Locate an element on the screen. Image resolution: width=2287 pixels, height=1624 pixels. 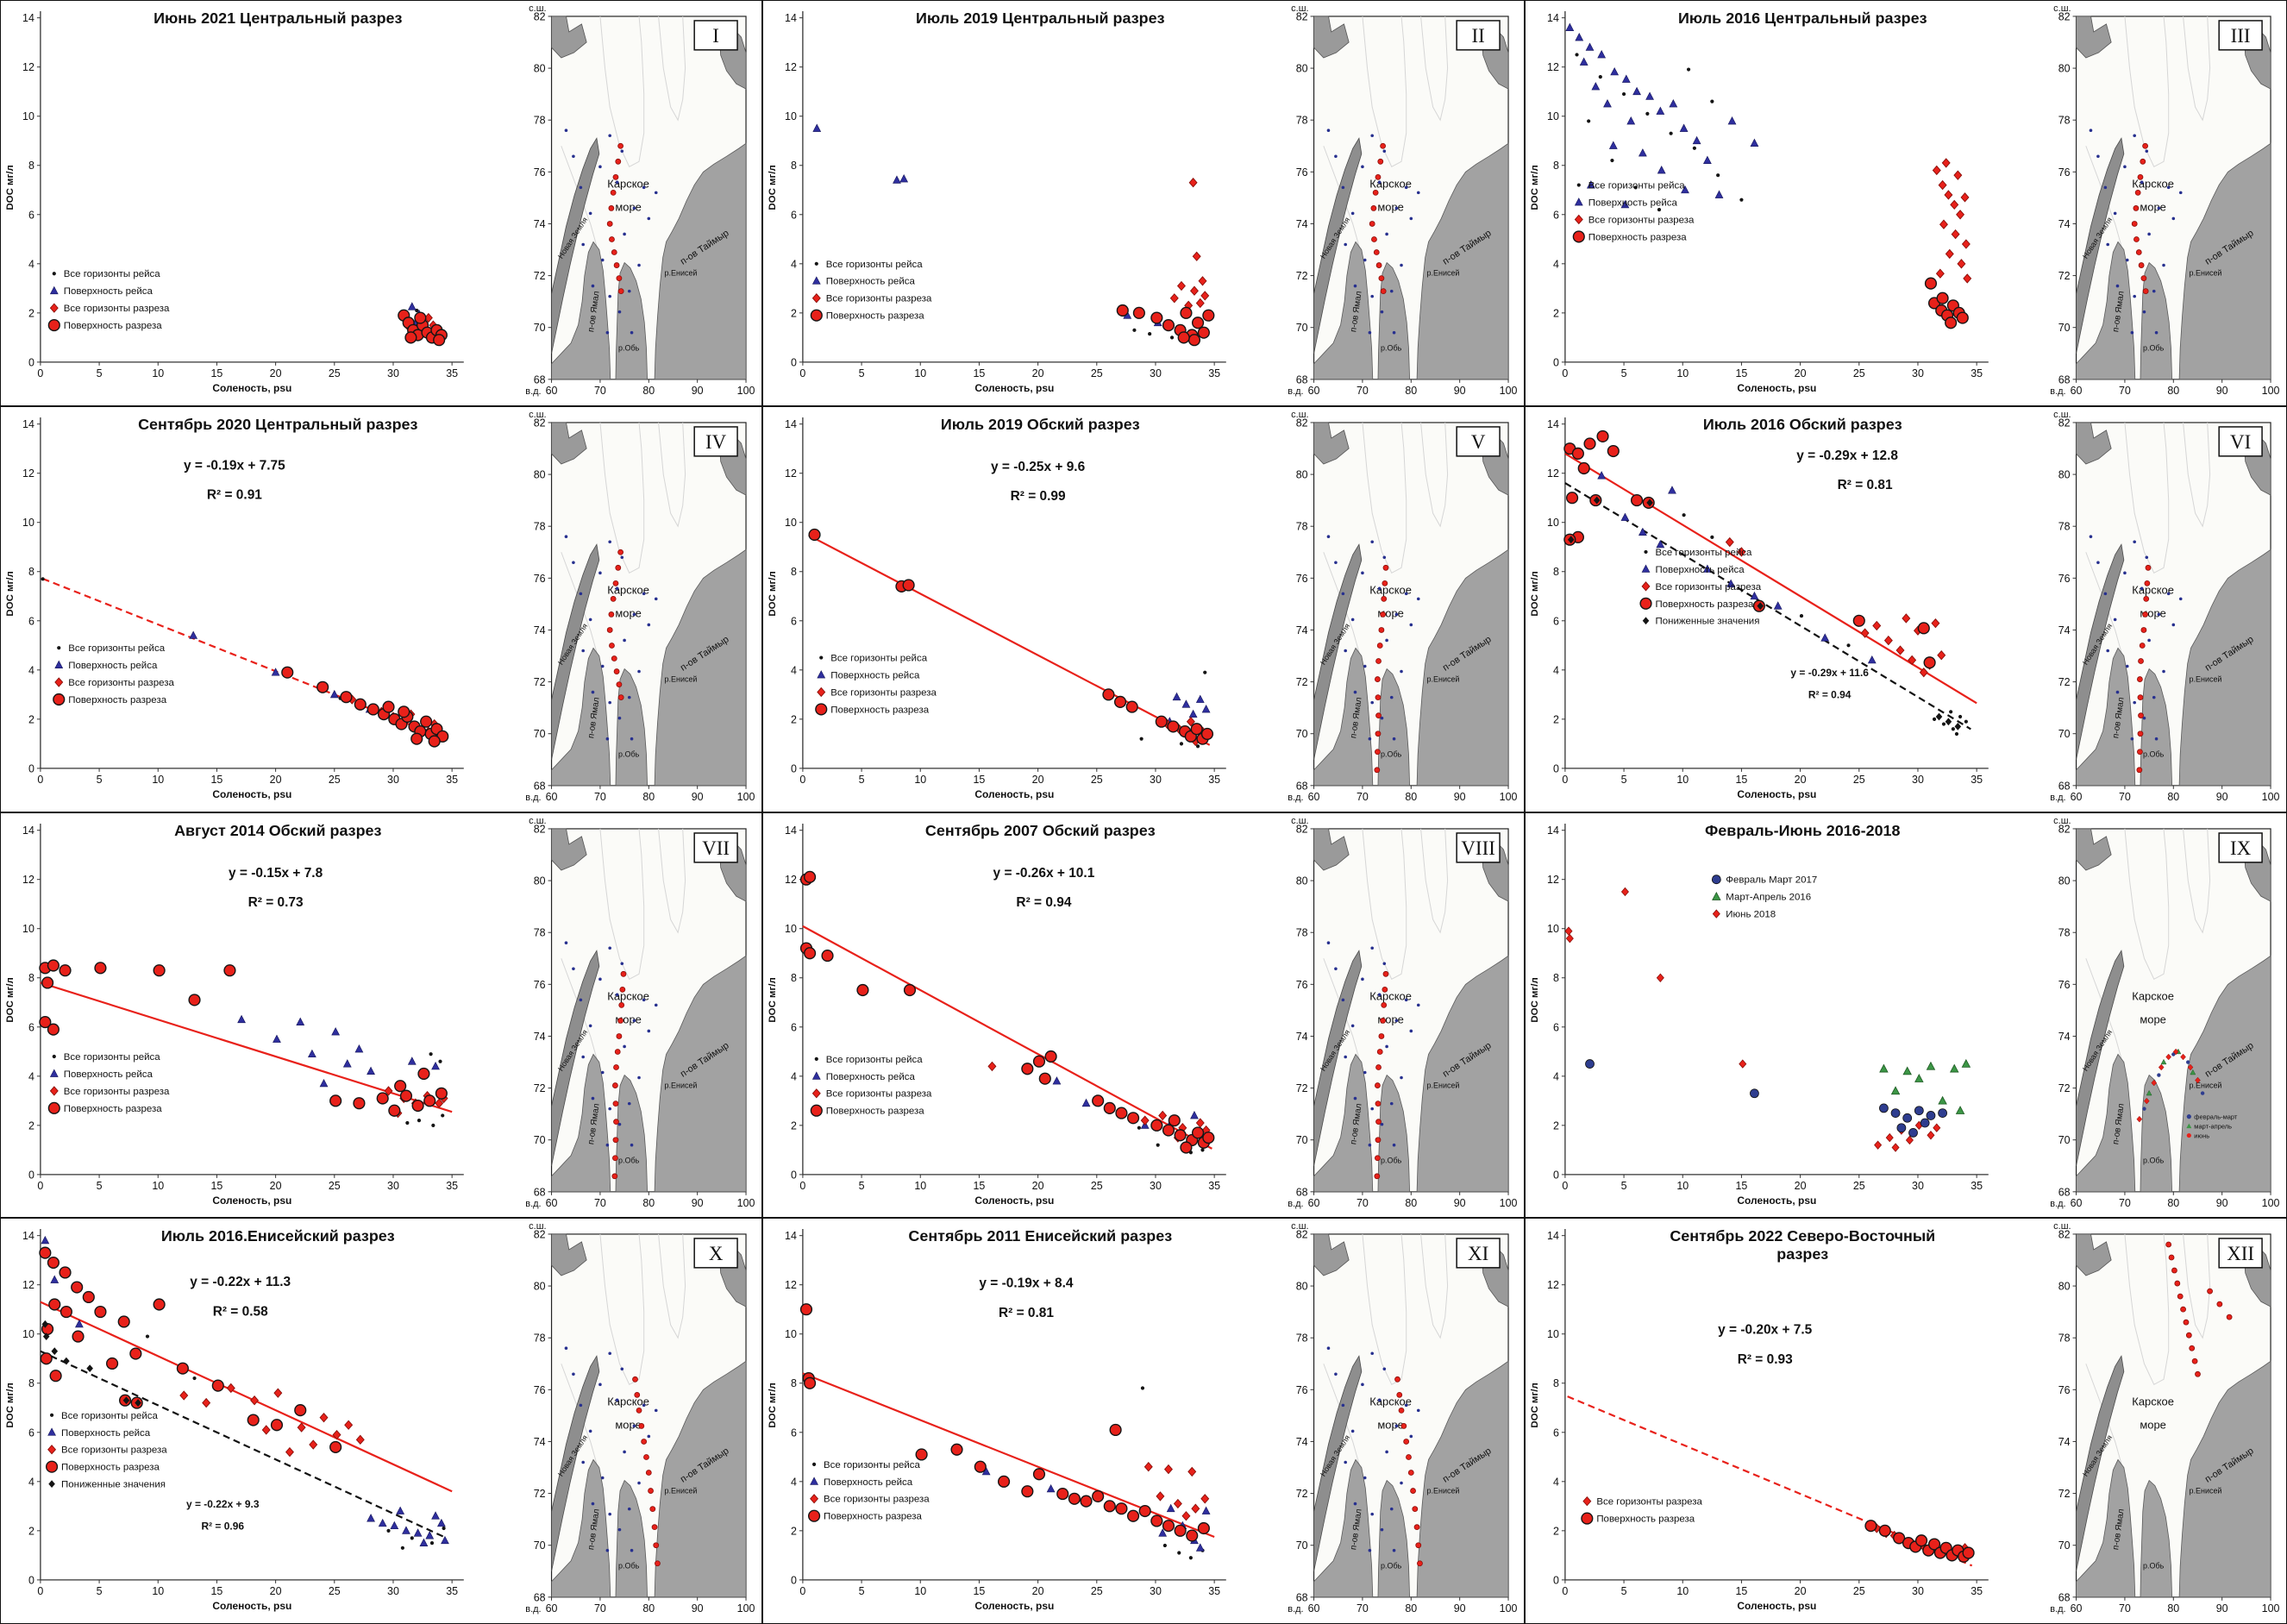
x-tick-label: 15 is located at coordinates (217, 1591).